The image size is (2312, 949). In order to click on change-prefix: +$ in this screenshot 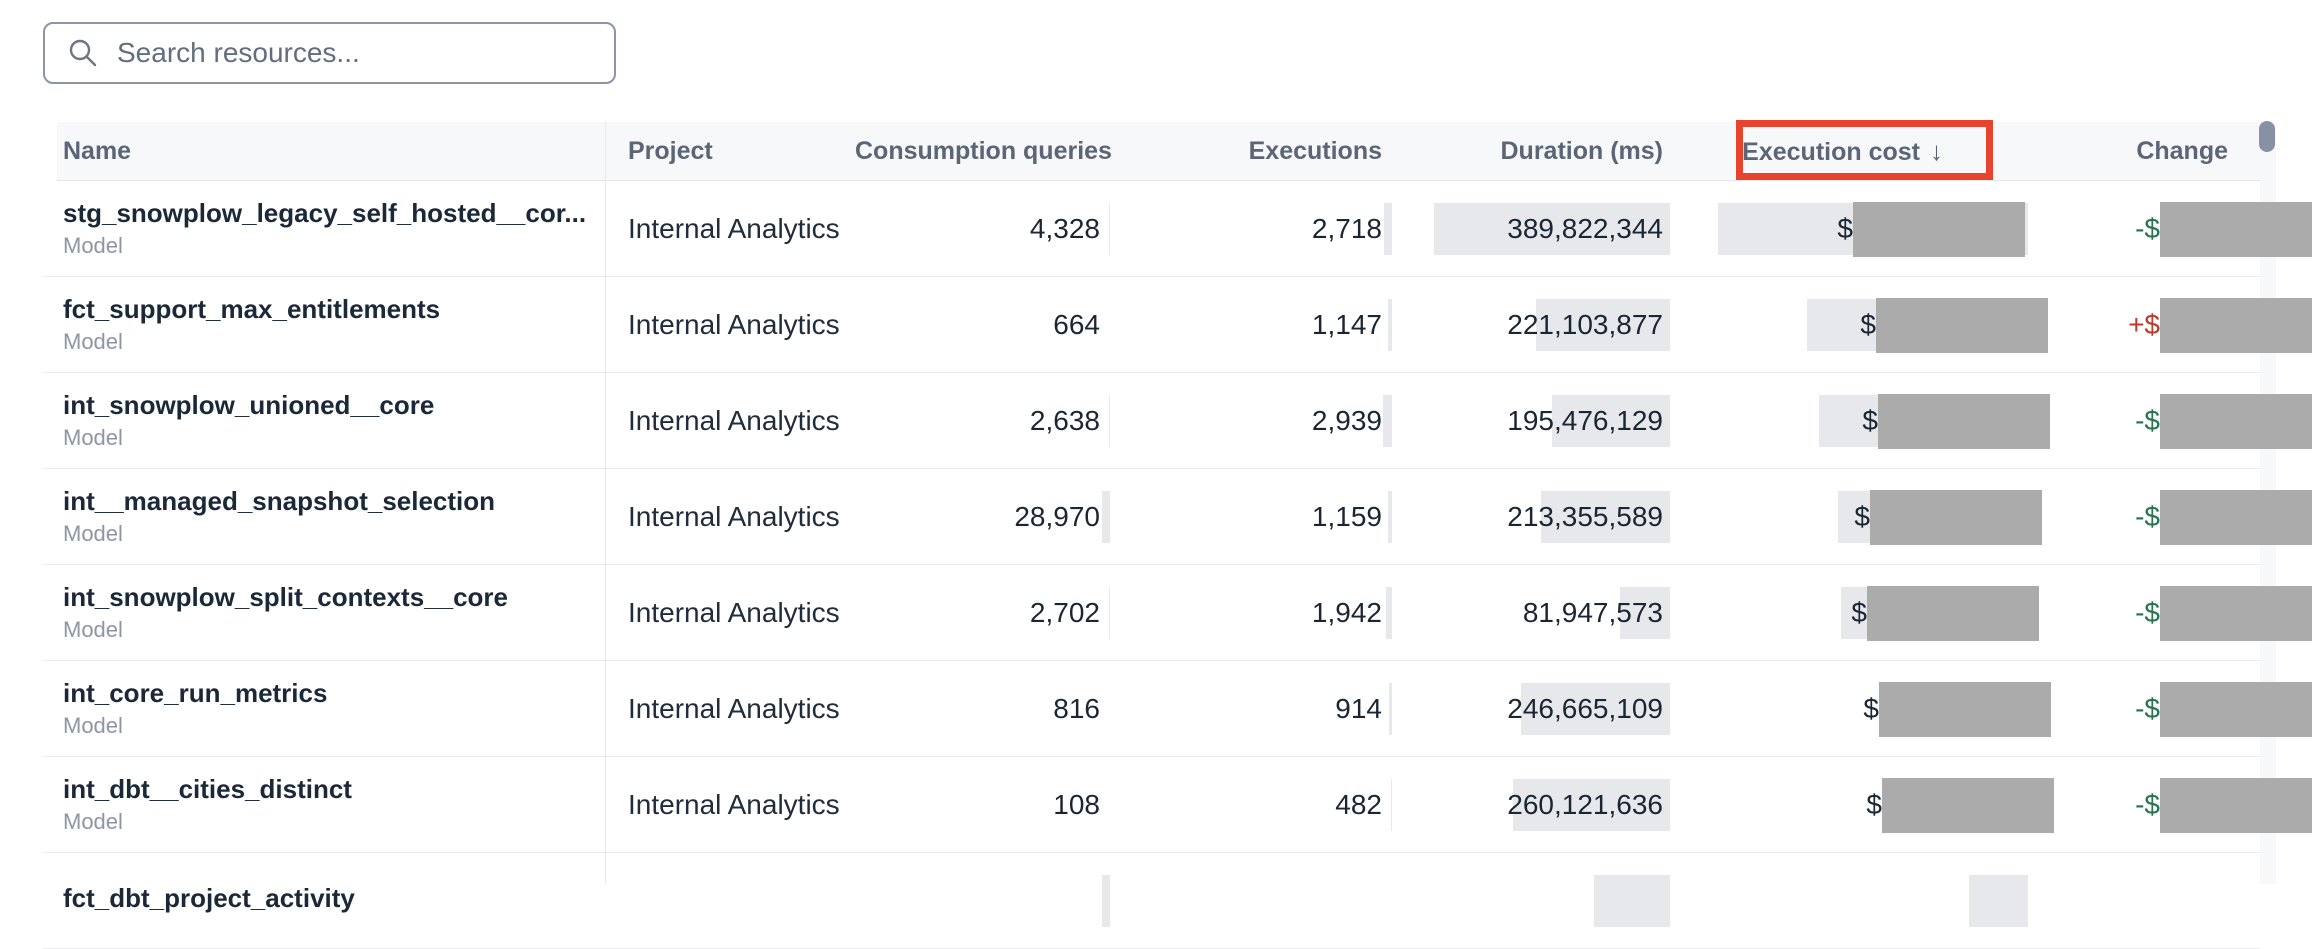, I will do `click(2144, 324)`.